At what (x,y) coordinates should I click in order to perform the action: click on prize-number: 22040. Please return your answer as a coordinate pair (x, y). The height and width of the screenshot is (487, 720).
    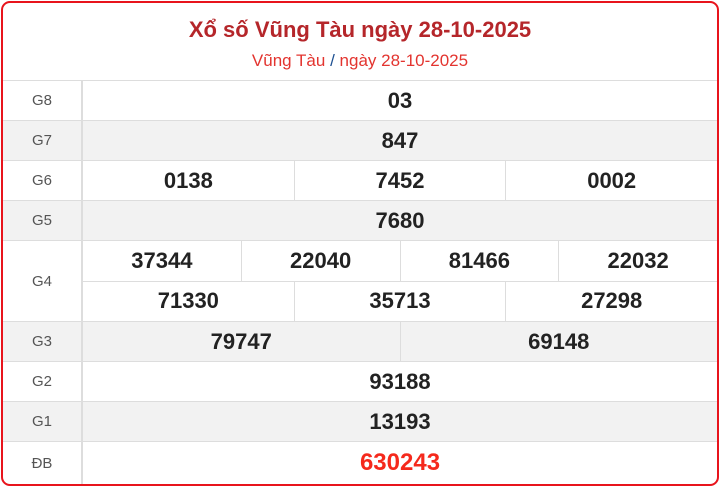
    Looking at the image, I should click on (320, 261).